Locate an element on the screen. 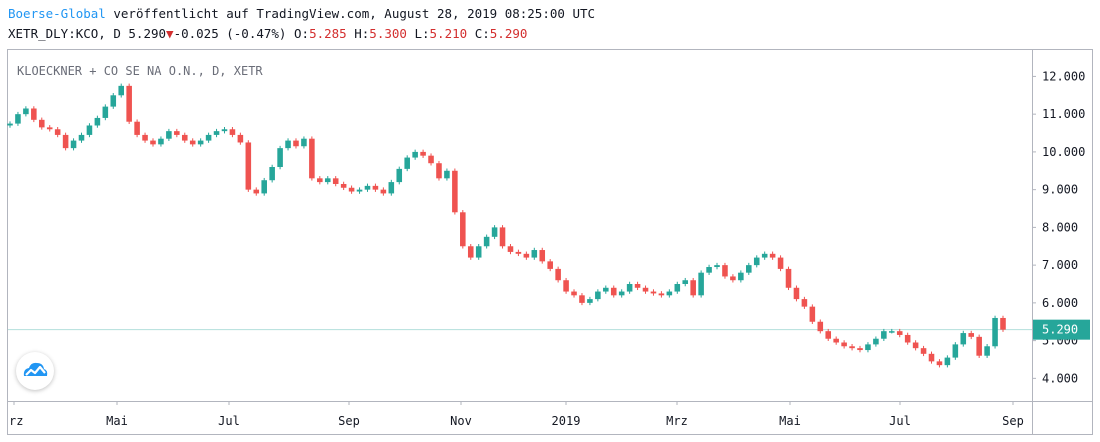 The width and height of the screenshot is (1100, 442). low-label: L: is located at coordinates (422, 33).